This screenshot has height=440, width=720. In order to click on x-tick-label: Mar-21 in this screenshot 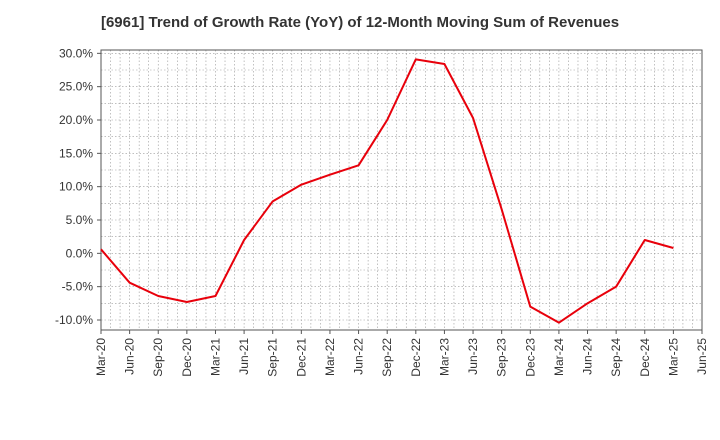, I will do `click(215, 357)`.